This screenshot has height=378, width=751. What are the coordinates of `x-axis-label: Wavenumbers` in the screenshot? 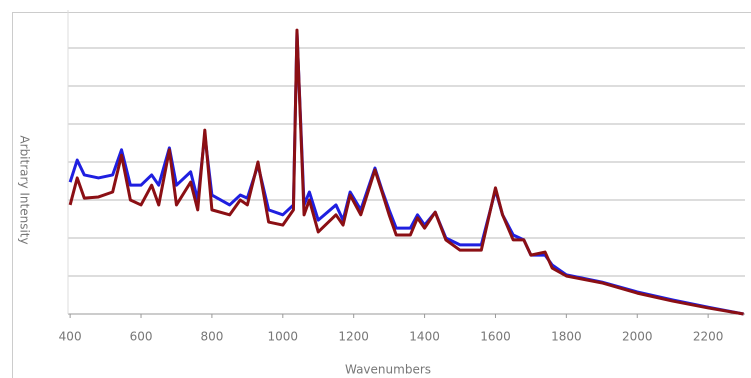 It's located at (388, 370).